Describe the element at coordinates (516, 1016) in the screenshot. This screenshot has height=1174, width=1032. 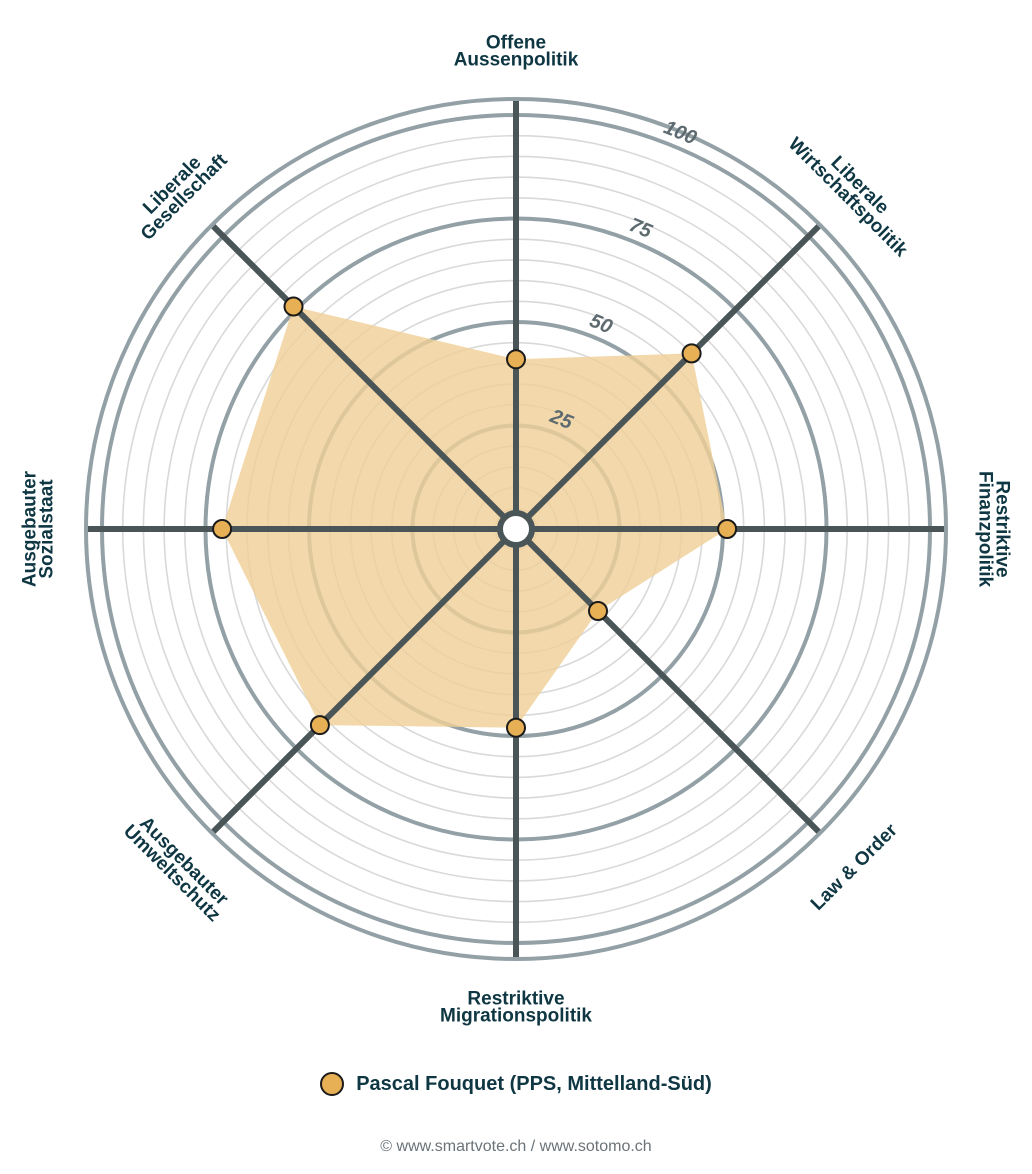
I see `axis-label-line: Migrationspolitik` at that location.